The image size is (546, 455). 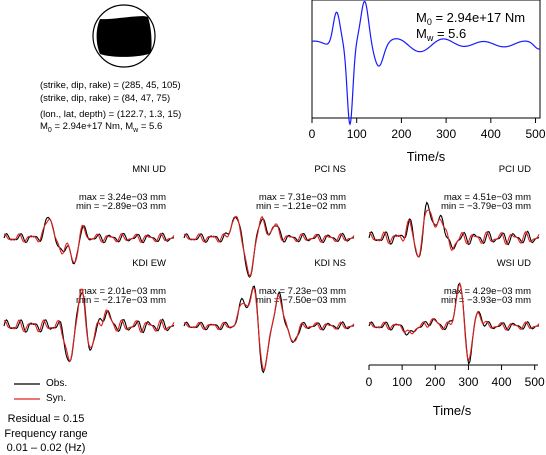 What do you see at coordinates (515, 169) in the screenshot?
I see `station-label: PCI UD` at bounding box center [515, 169].